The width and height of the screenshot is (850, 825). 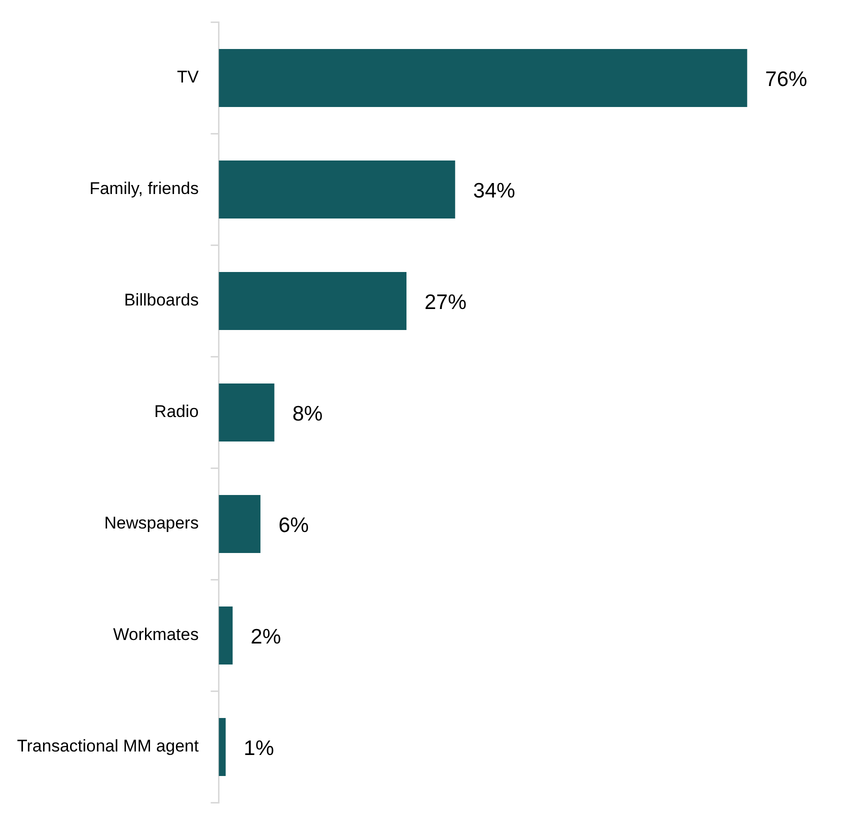 I want to click on data-label: 2%, so click(x=265, y=636).